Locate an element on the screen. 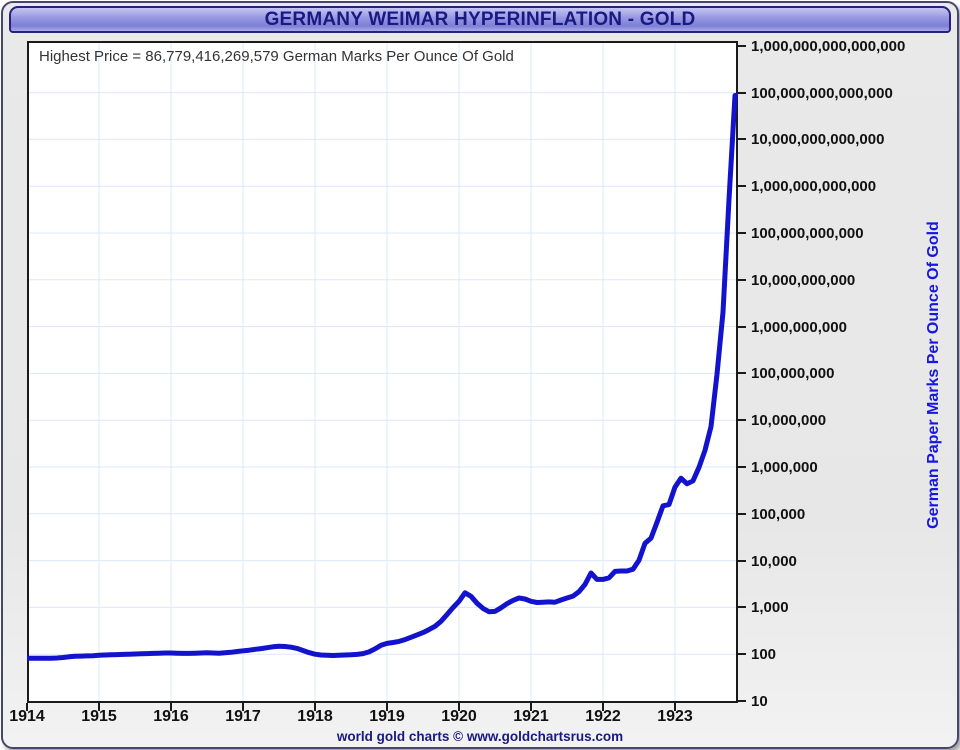  y-tick-label: 100,000,000,000,000 is located at coordinates (822, 93).